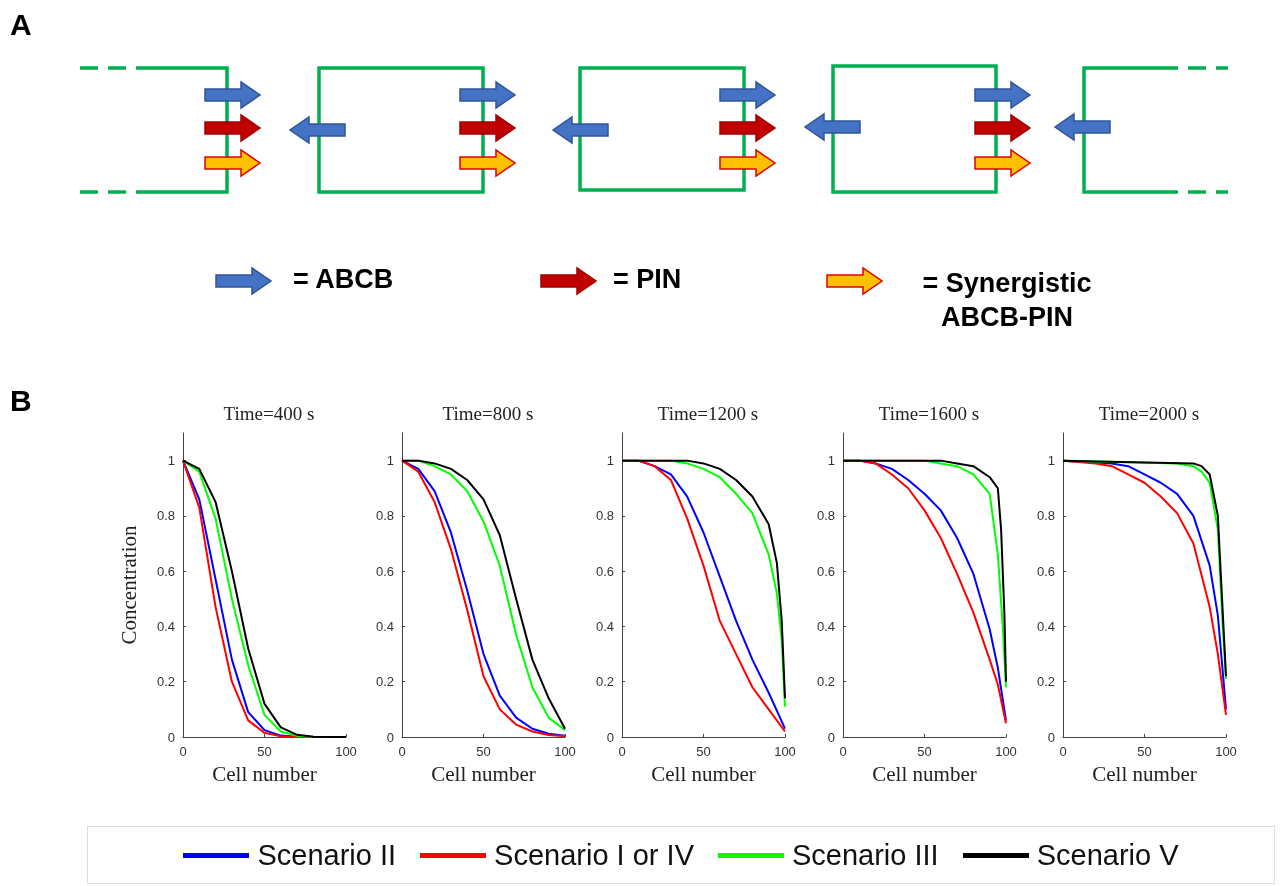  I want to click on legend-label: Scenario I or IV, so click(594, 855).